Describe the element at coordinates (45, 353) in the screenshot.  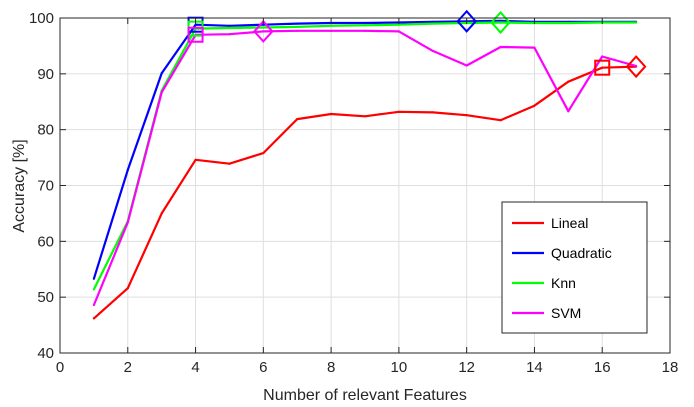
I see `y-tick-label: 40` at that location.